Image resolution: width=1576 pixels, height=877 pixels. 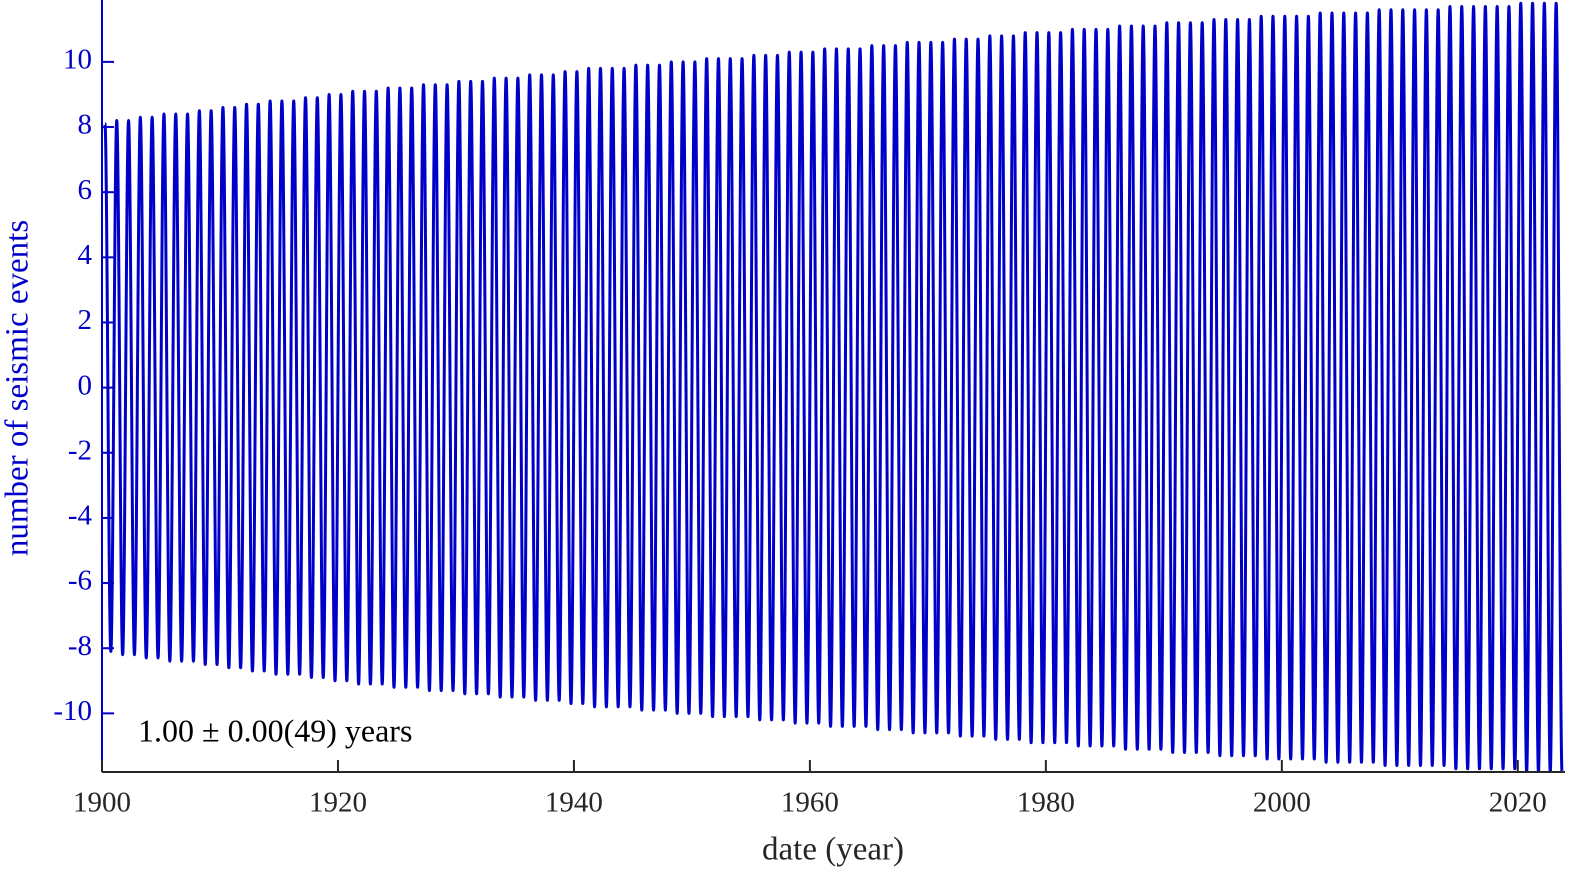 What do you see at coordinates (85, 320) in the screenshot?
I see `y-tick-label: 2` at bounding box center [85, 320].